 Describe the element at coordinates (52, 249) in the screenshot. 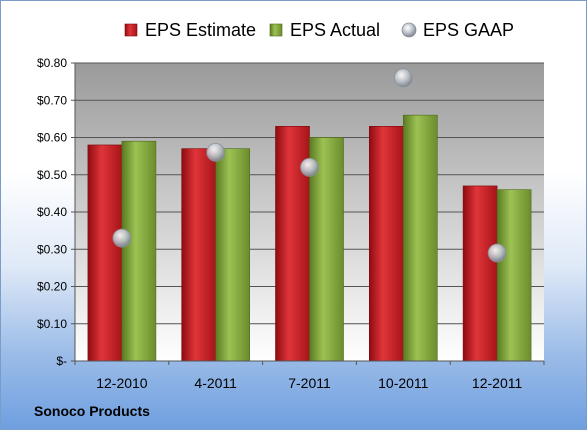

I see `y-tick-label: $0.30` at that location.